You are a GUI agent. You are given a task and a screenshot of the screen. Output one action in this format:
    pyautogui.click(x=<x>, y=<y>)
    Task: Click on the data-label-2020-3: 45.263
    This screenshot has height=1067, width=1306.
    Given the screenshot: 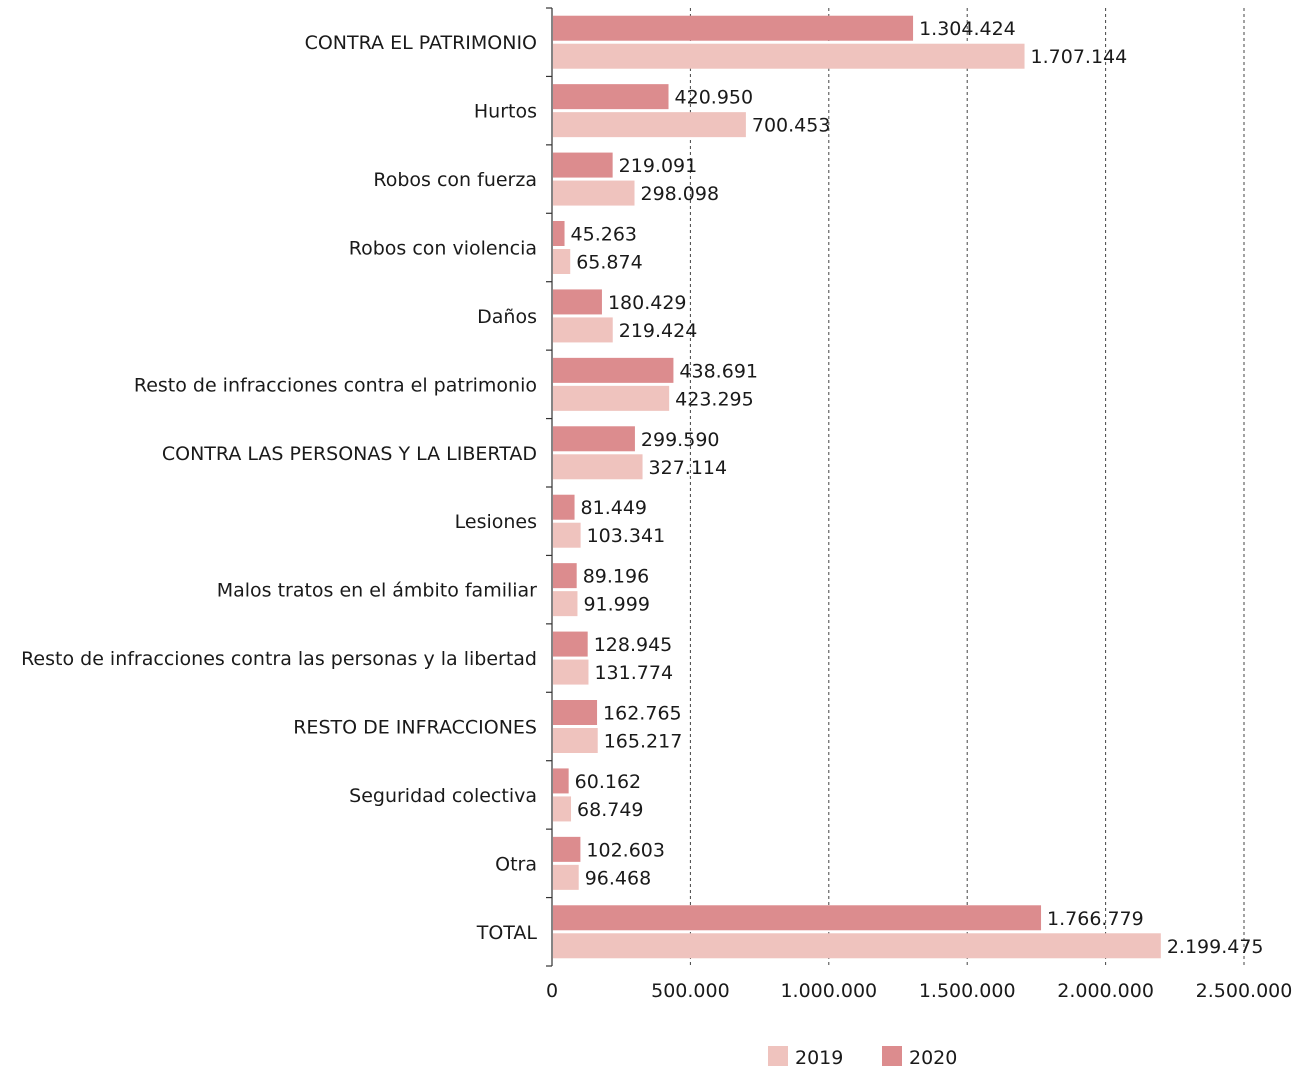 What is the action you would take?
    pyautogui.click(x=604, y=235)
    